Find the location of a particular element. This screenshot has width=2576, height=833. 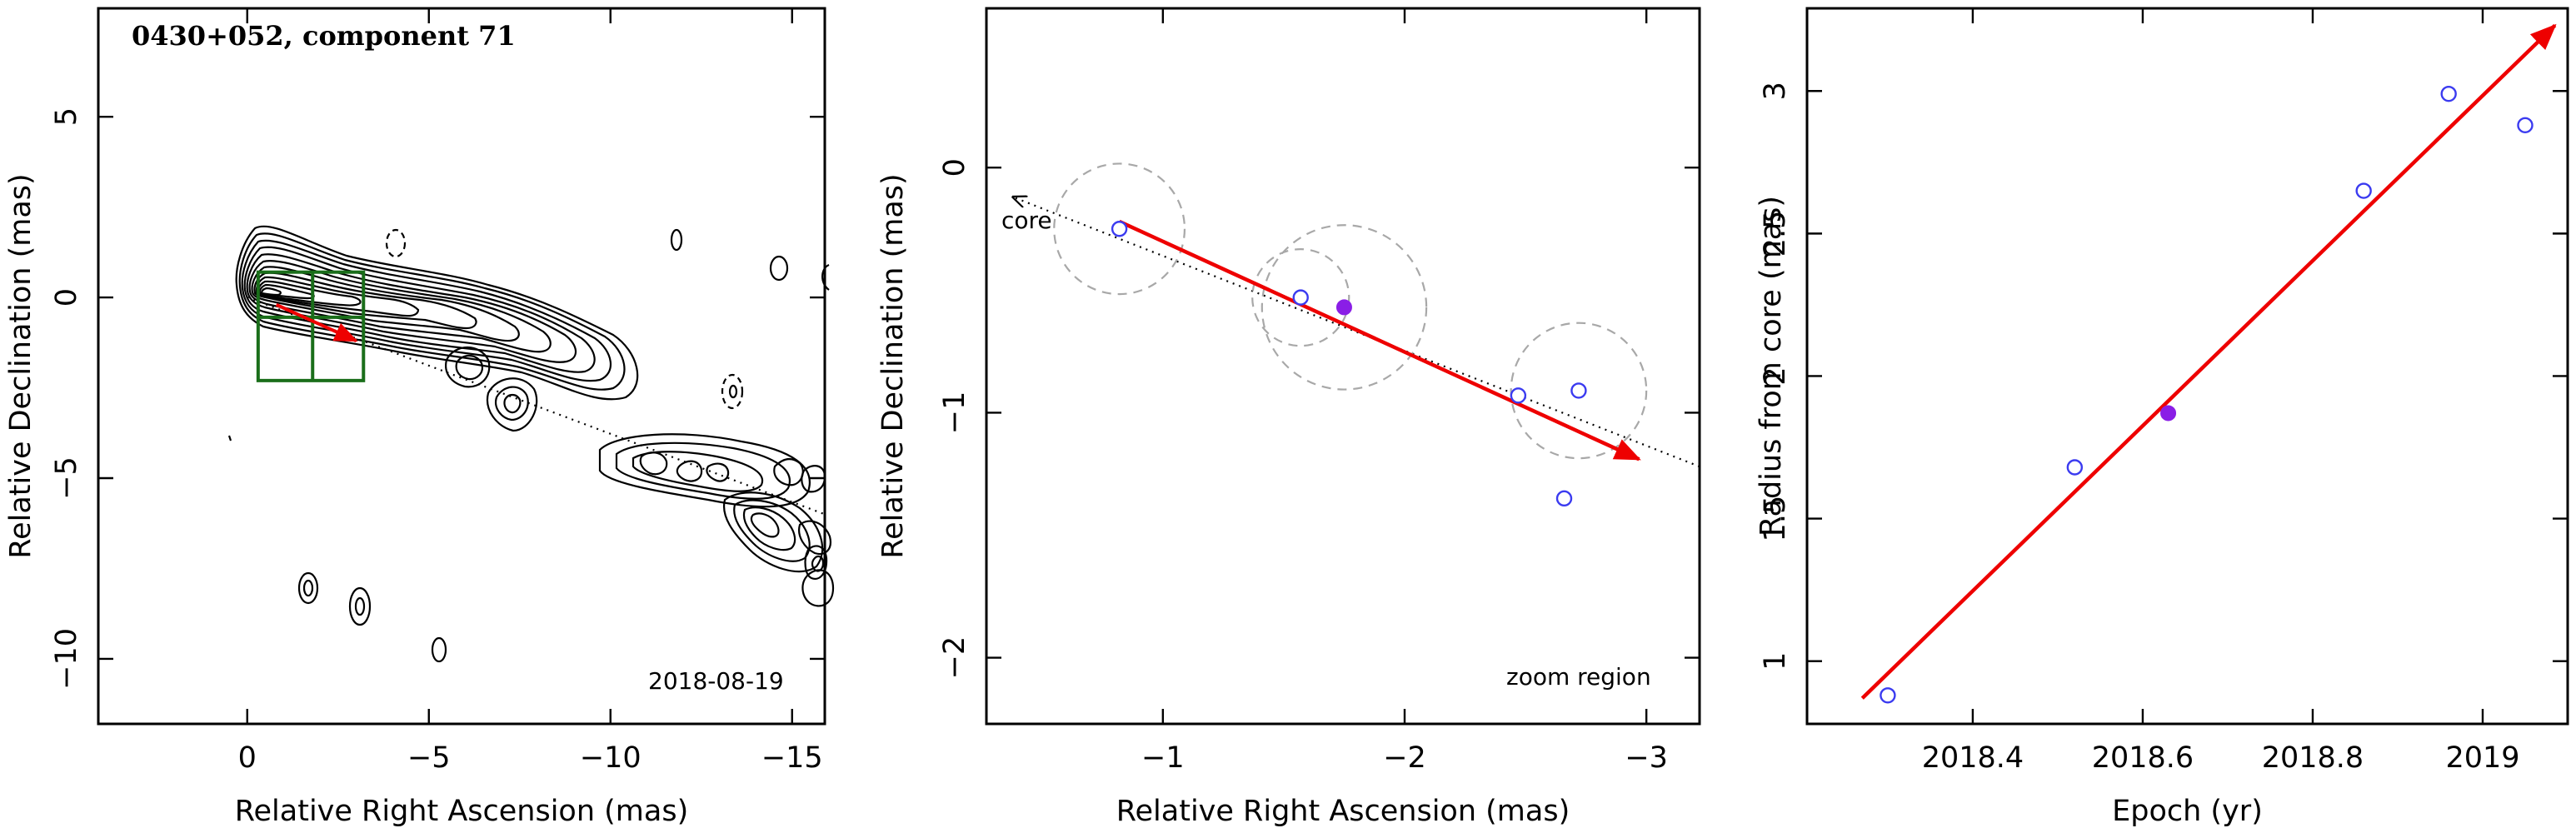

radius-xtick-label: 2018.8 is located at coordinates (2313, 758).